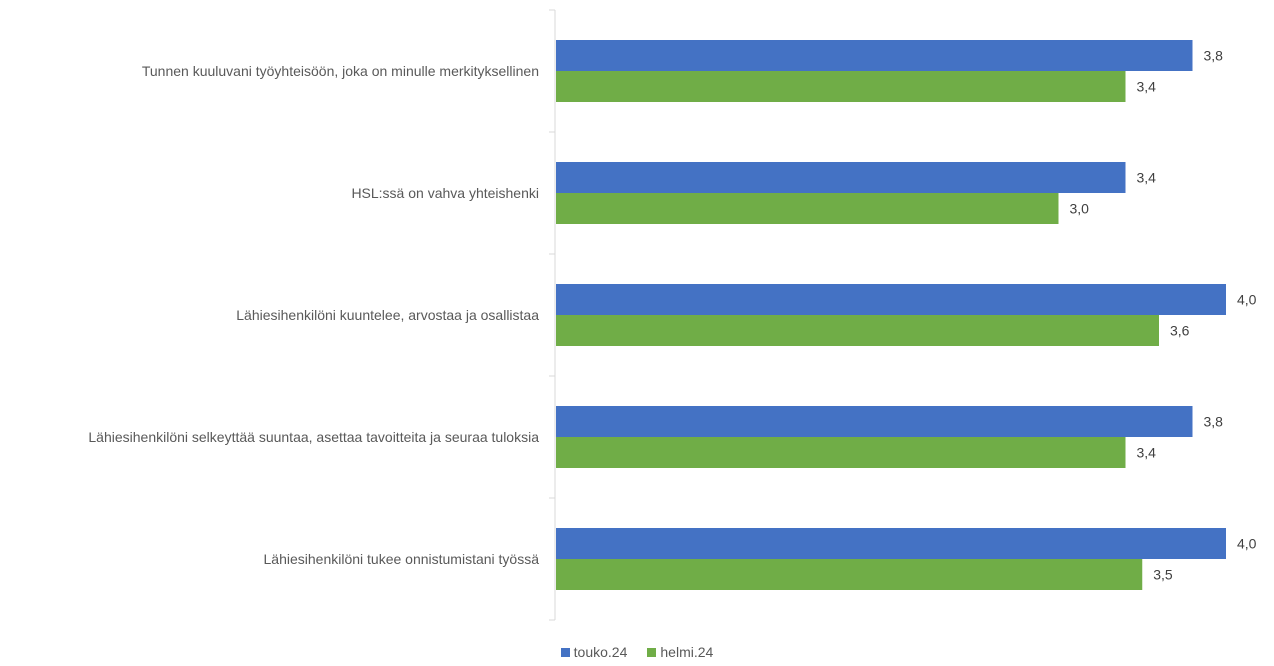  What do you see at coordinates (841, 452) in the screenshot?
I see `bar-helmi.24-4` at bounding box center [841, 452].